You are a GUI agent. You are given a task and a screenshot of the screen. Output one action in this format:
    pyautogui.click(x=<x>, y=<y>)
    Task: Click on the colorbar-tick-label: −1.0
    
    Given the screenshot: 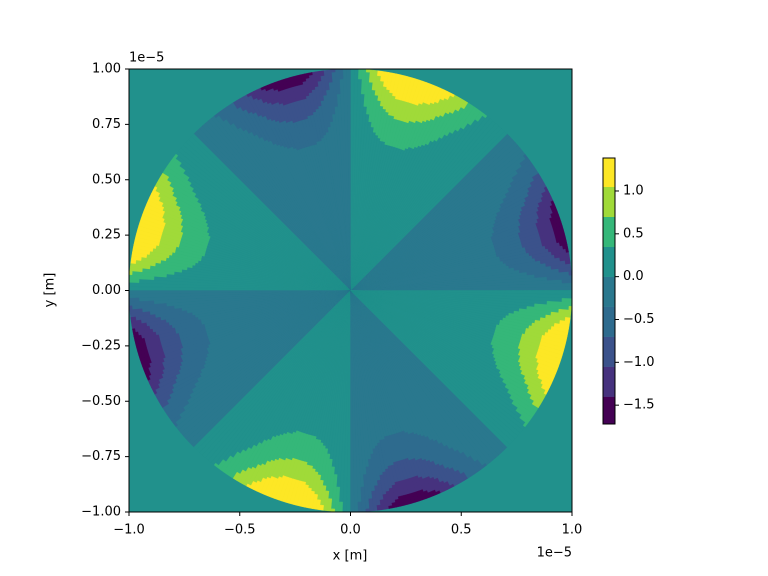 What is the action you would take?
    pyautogui.click(x=639, y=362)
    